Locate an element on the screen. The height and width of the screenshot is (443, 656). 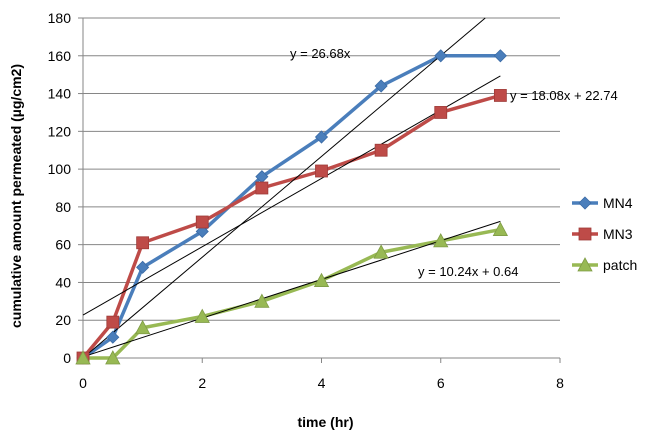
trendline-equation-1: y = 26.68x is located at coordinates (320, 53).